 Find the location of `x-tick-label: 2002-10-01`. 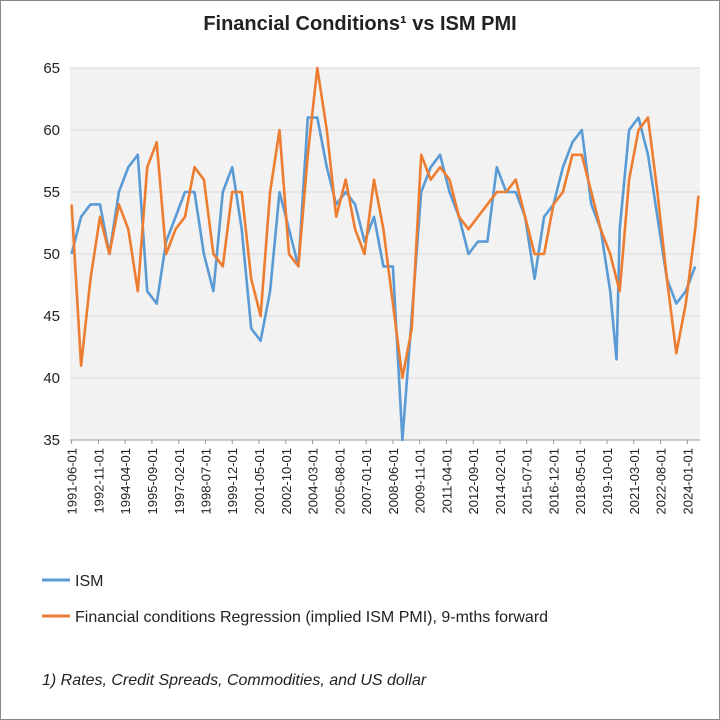

x-tick-label: 2002-10-01 is located at coordinates (286, 481).